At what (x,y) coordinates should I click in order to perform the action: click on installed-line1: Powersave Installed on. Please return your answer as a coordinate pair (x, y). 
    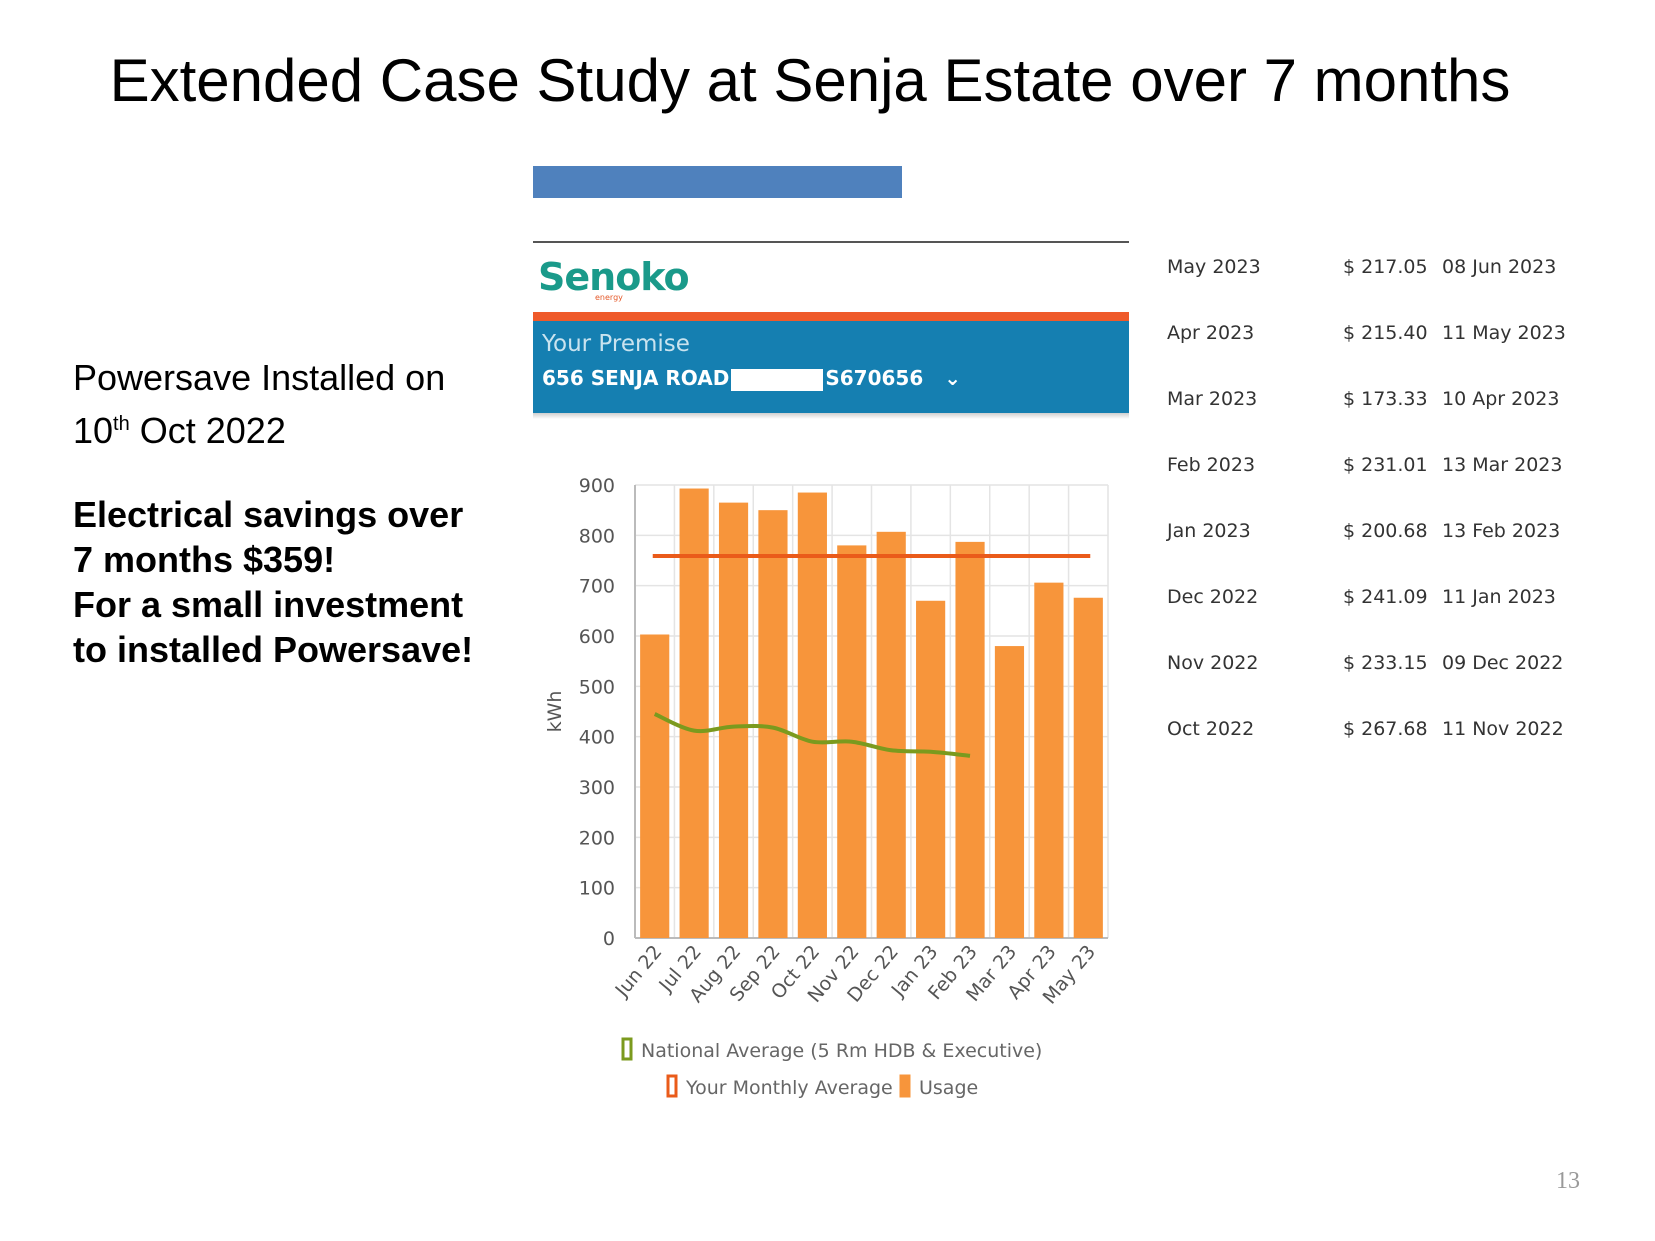
    Looking at the image, I should click on (259, 377).